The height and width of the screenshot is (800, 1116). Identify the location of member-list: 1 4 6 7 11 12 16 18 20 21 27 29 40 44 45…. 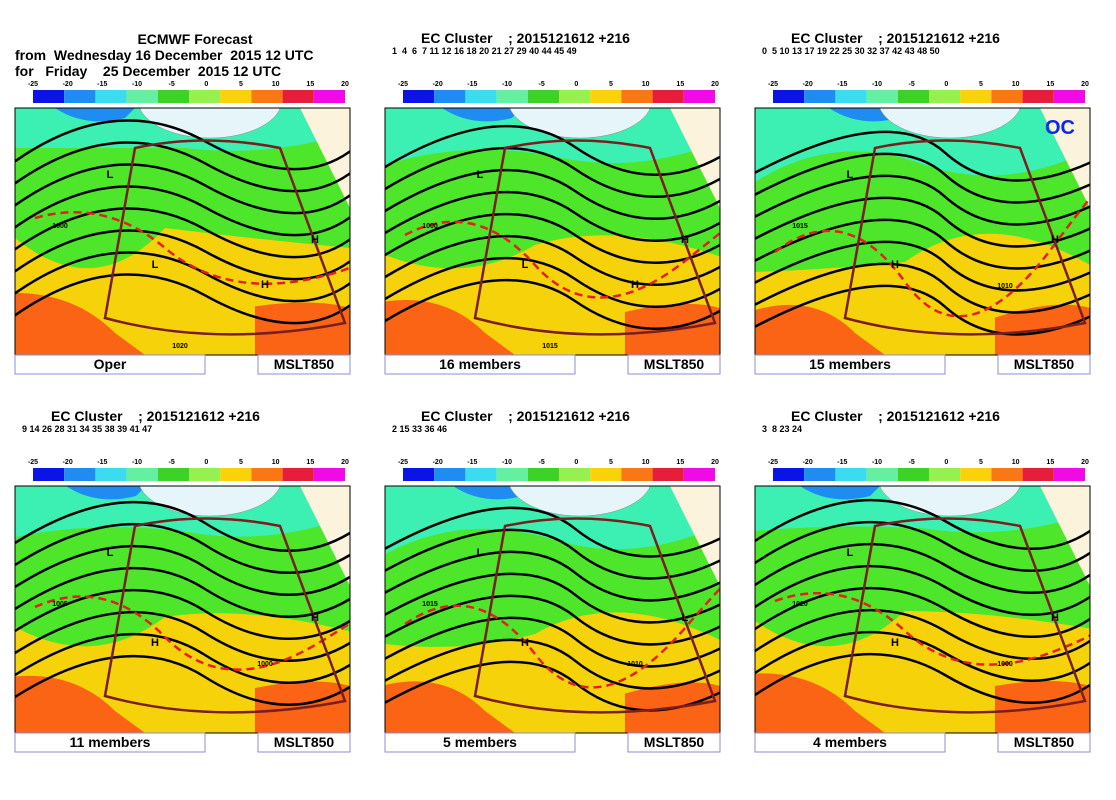
(484, 51).